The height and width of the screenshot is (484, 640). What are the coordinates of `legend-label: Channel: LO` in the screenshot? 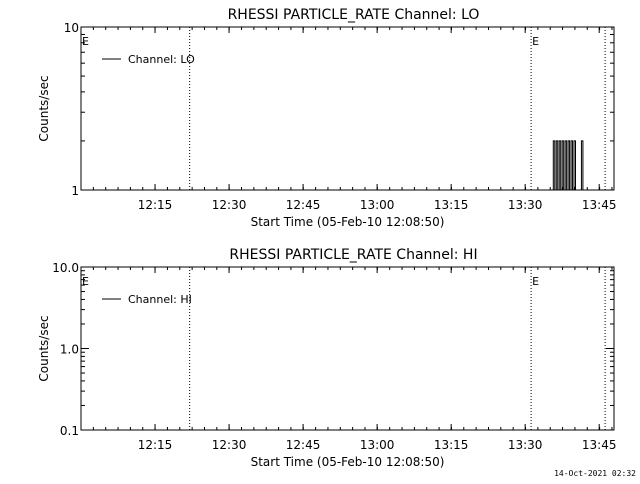 It's located at (161, 59).